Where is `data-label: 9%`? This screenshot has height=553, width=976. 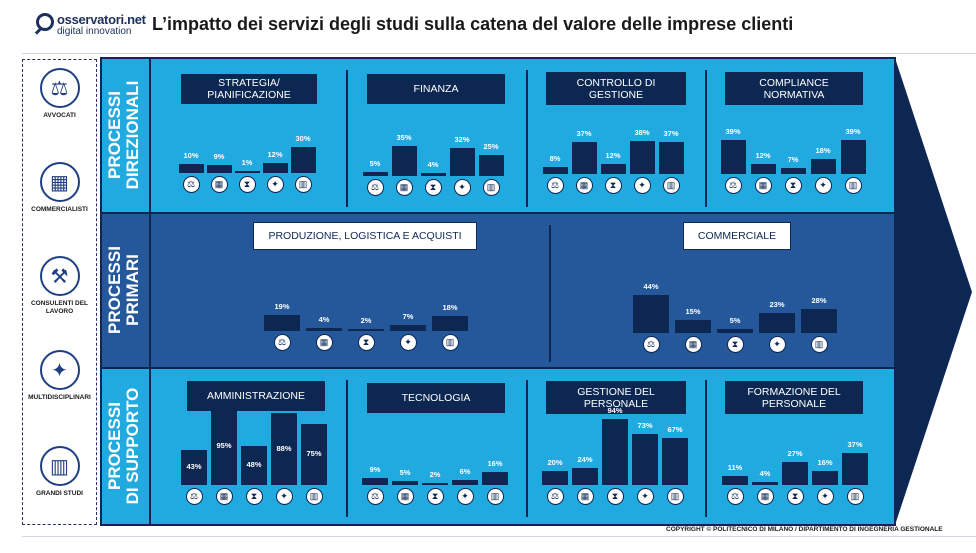
data-label: 9% is located at coordinates (219, 157).